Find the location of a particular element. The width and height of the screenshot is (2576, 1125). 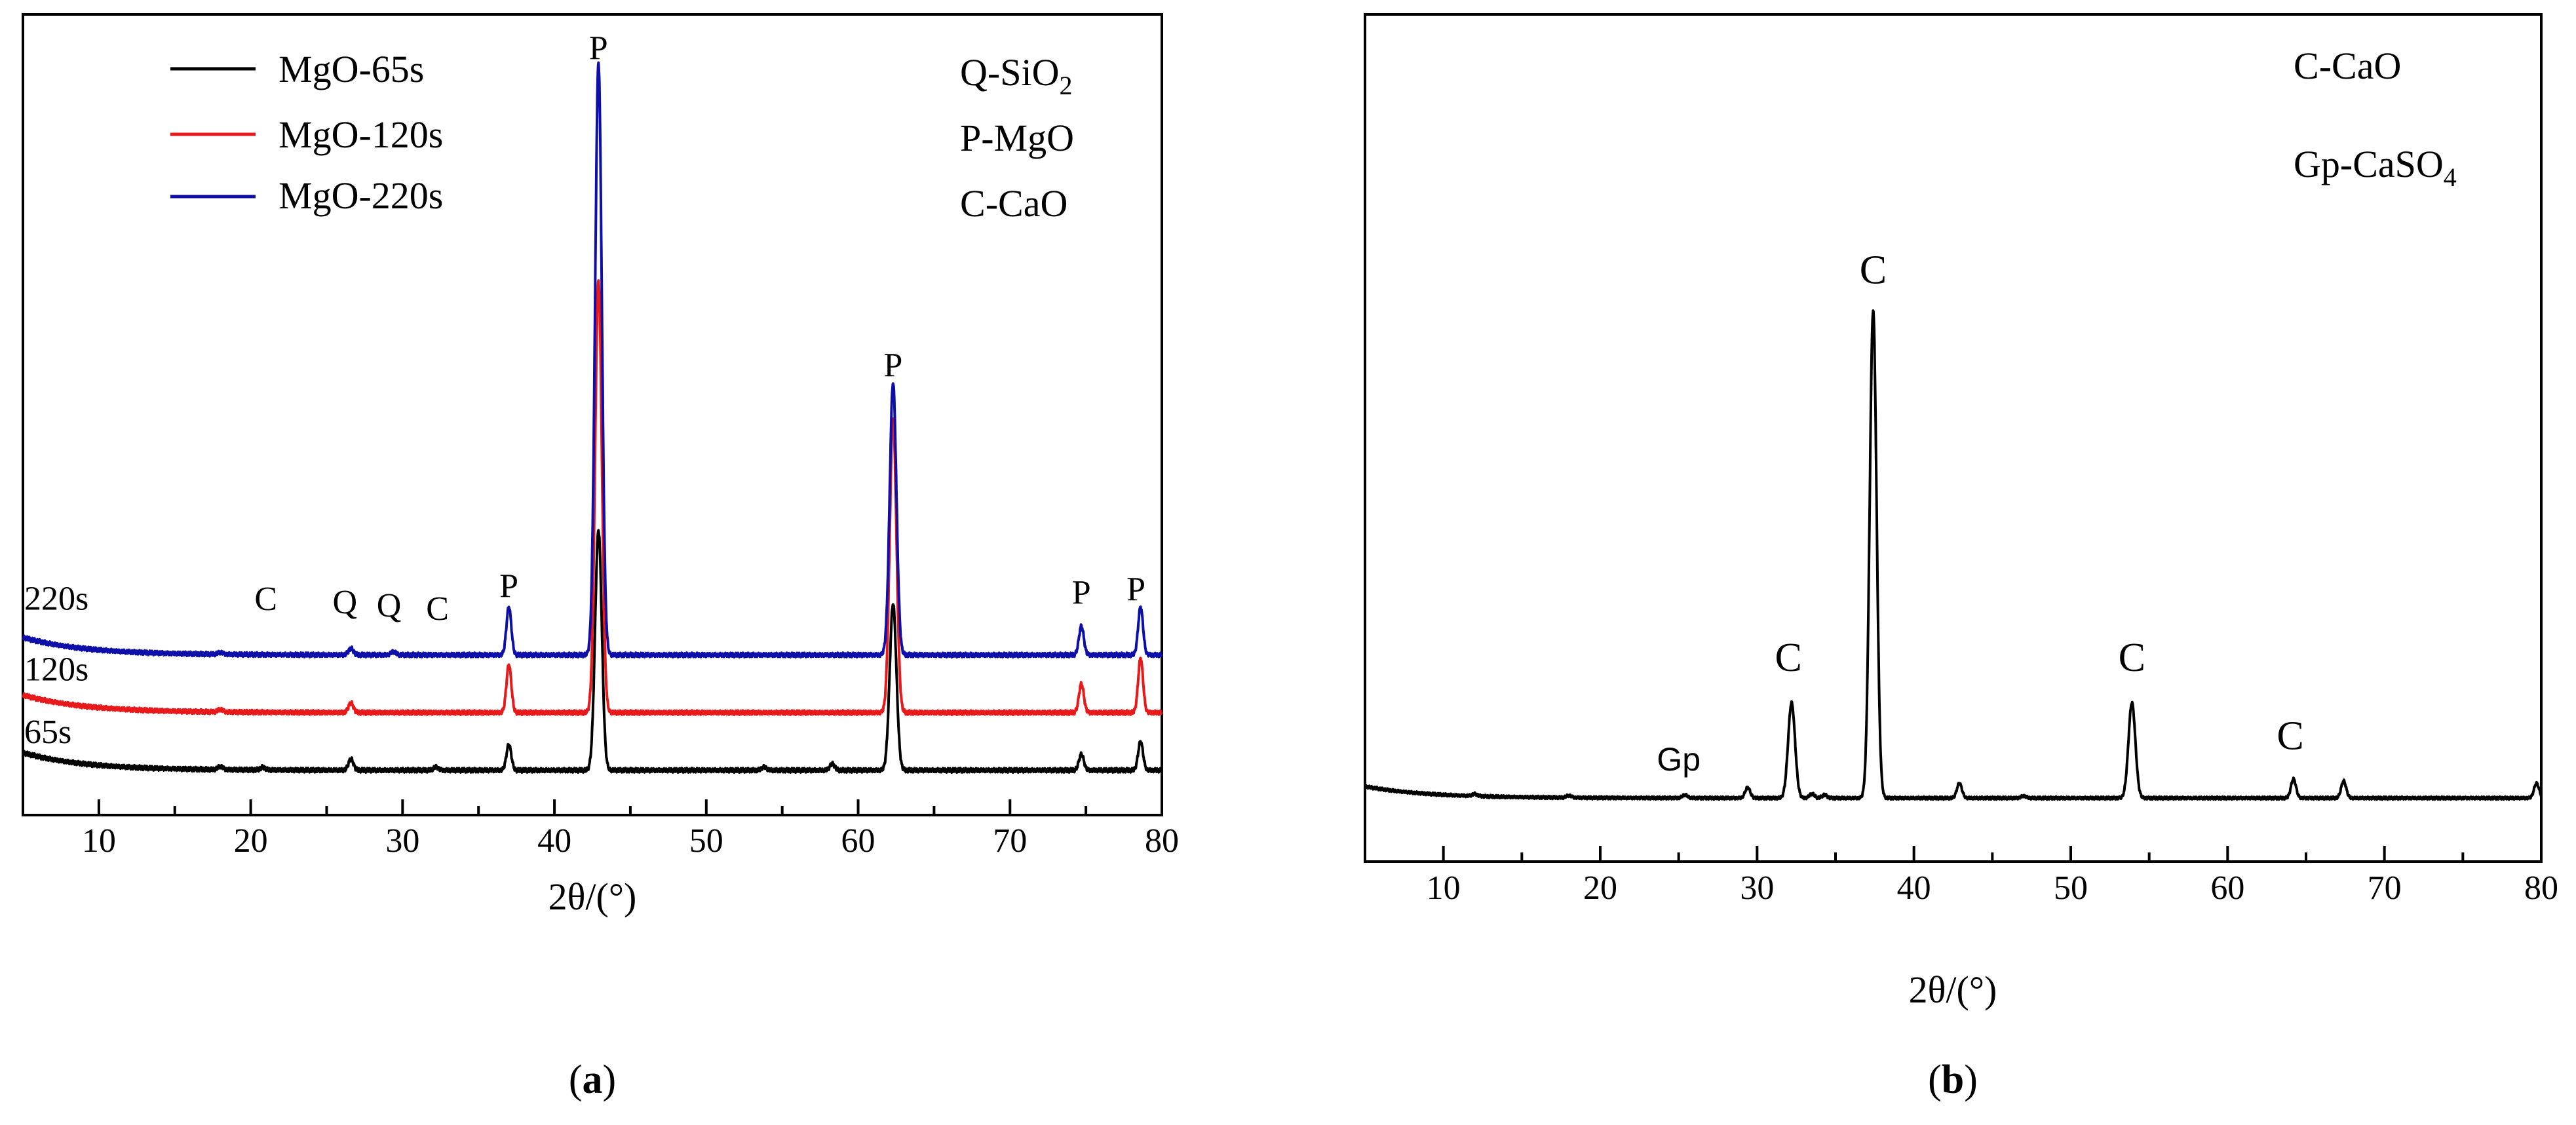

legend-label: MgO-120s is located at coordinates (361, 134).